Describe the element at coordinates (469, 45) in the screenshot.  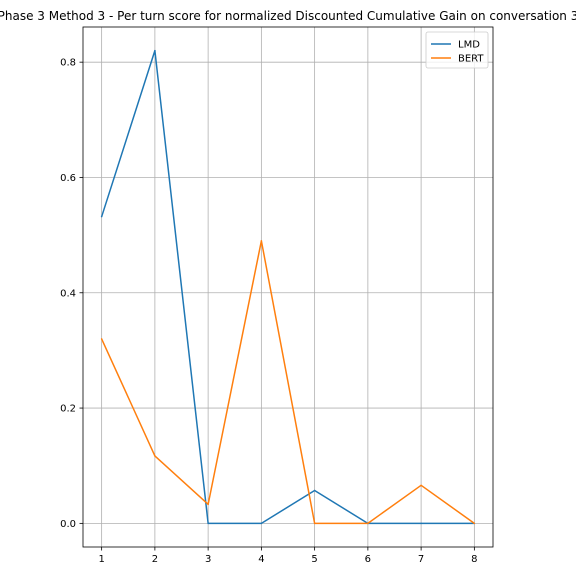
I see `legend-label-lmd: LMD` at that location.